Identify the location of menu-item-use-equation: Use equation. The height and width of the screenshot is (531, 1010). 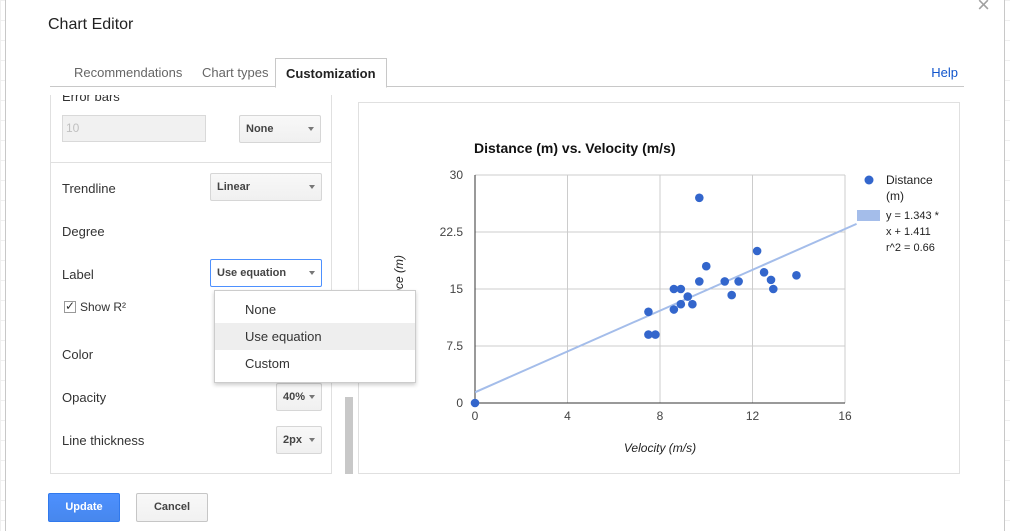
(315, 336).